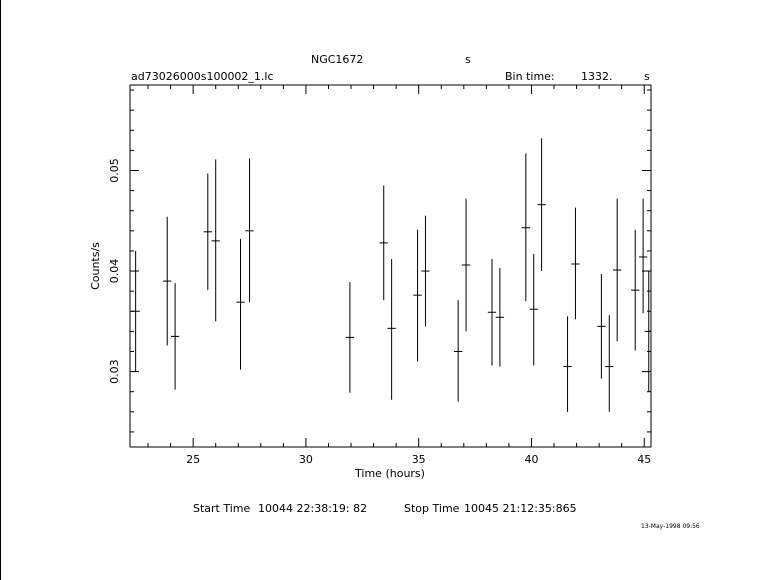  What do you see at coordinates (531, 459) in the screenshot?
I see `x-tick-label: 40` at bounding box center [531, 459].